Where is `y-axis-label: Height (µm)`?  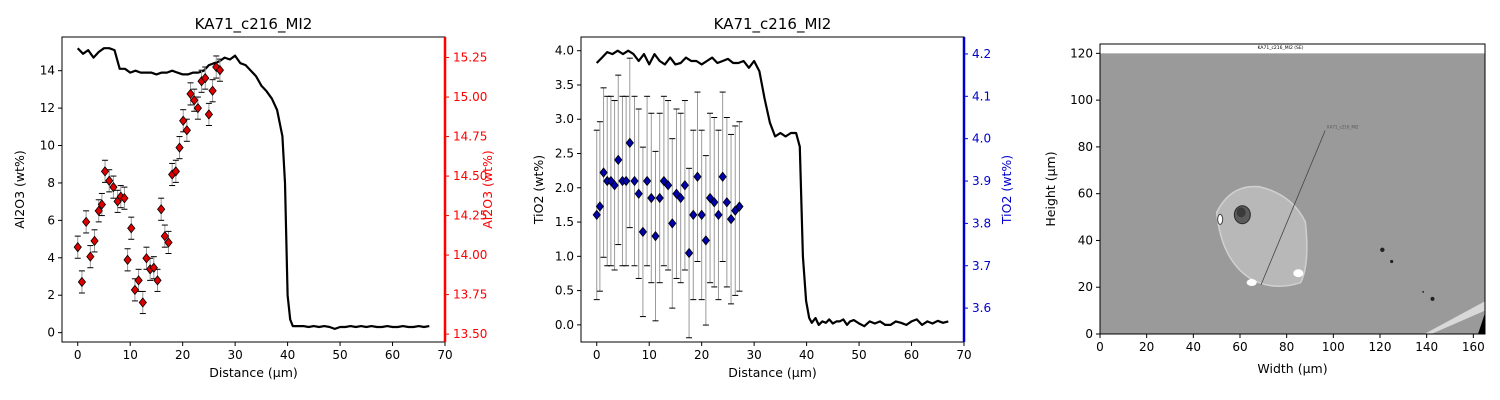 y-axis-label: Height (µm) is located at coordinates (1050, 188).